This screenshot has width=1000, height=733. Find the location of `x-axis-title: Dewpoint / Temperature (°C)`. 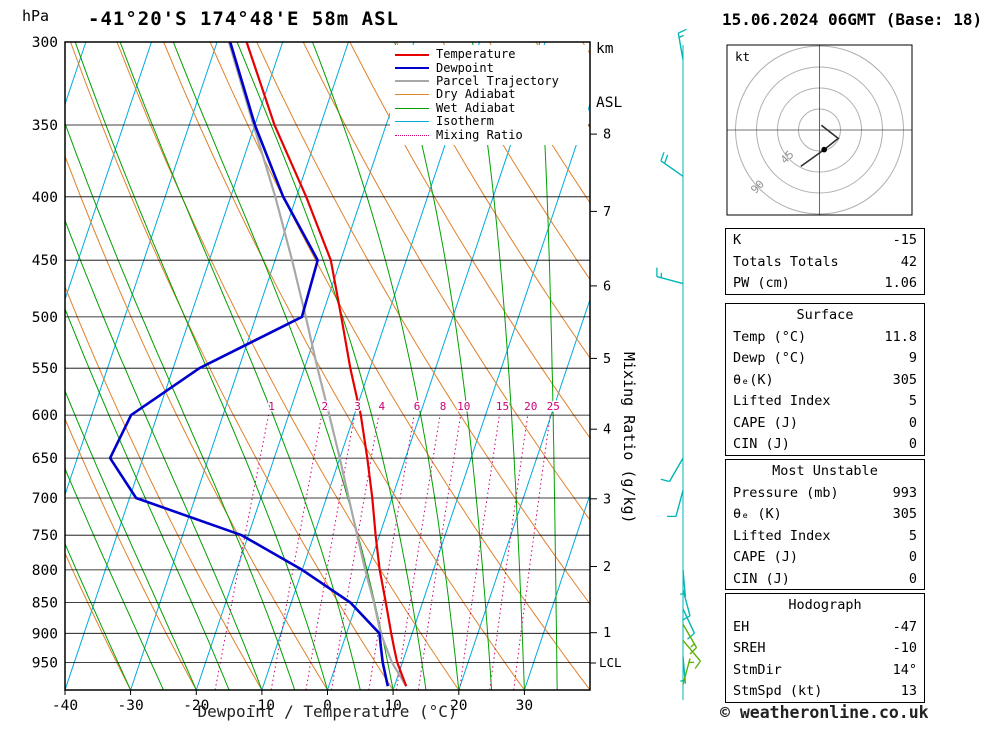

x-axis-title: Dewpoint / Temperature (°C) is located at coordinates (327, 711).